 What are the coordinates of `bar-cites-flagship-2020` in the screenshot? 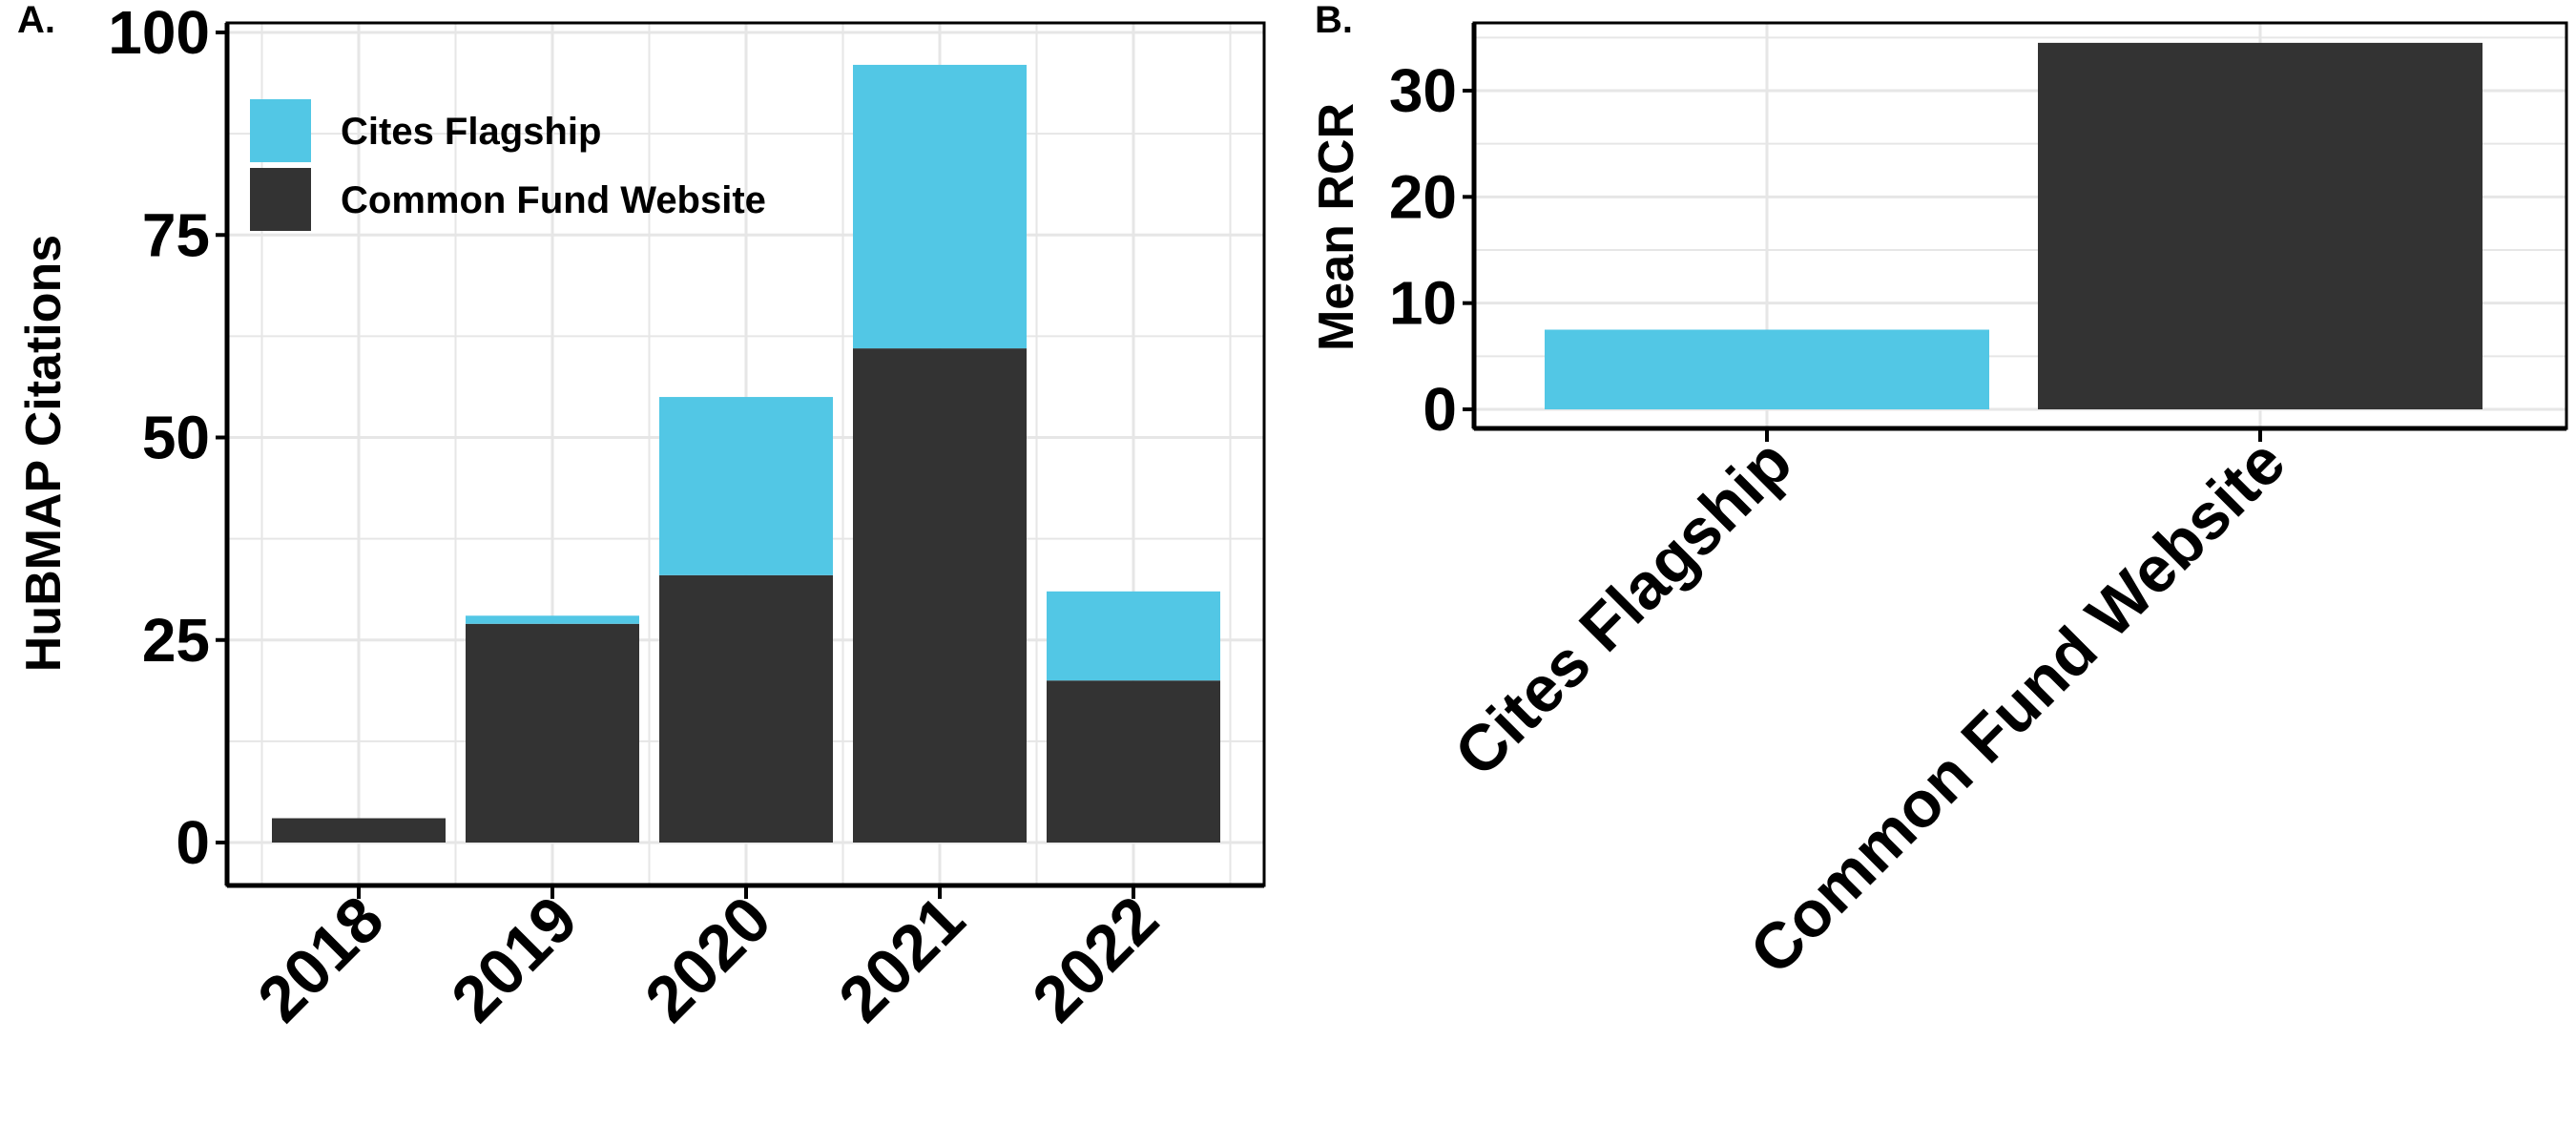 It's located at (746, 486).